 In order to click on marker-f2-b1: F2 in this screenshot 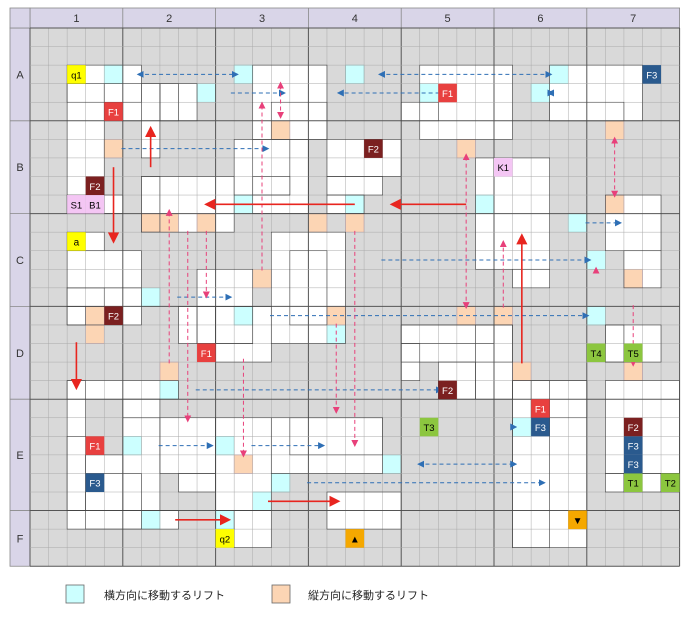, I will do `click(95, 186)`.